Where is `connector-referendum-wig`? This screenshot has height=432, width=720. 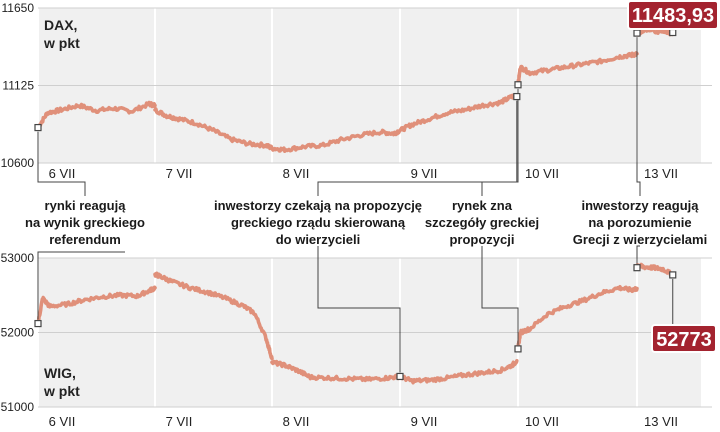 connector-referendum-wig is located at coordinates (81, 285).